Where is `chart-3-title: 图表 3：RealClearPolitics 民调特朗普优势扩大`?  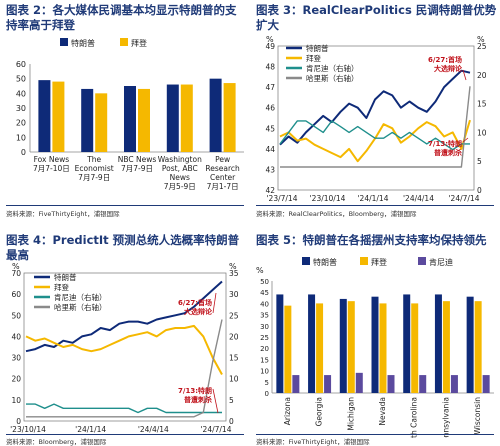
chart-3-title: 图表 3：RealClearPolitics 民调特朗普优势扩大 is located at coordinates (376, 17).